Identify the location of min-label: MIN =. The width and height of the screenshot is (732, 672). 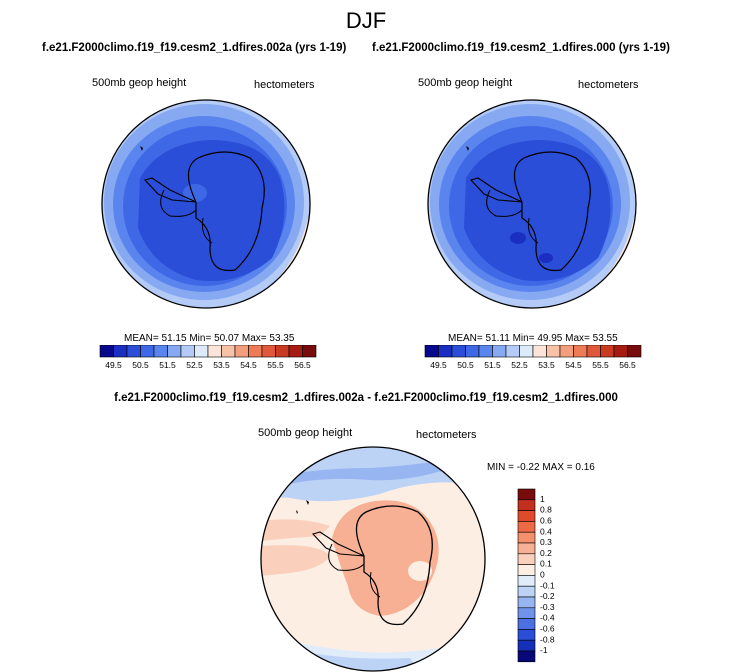
(500, 467).